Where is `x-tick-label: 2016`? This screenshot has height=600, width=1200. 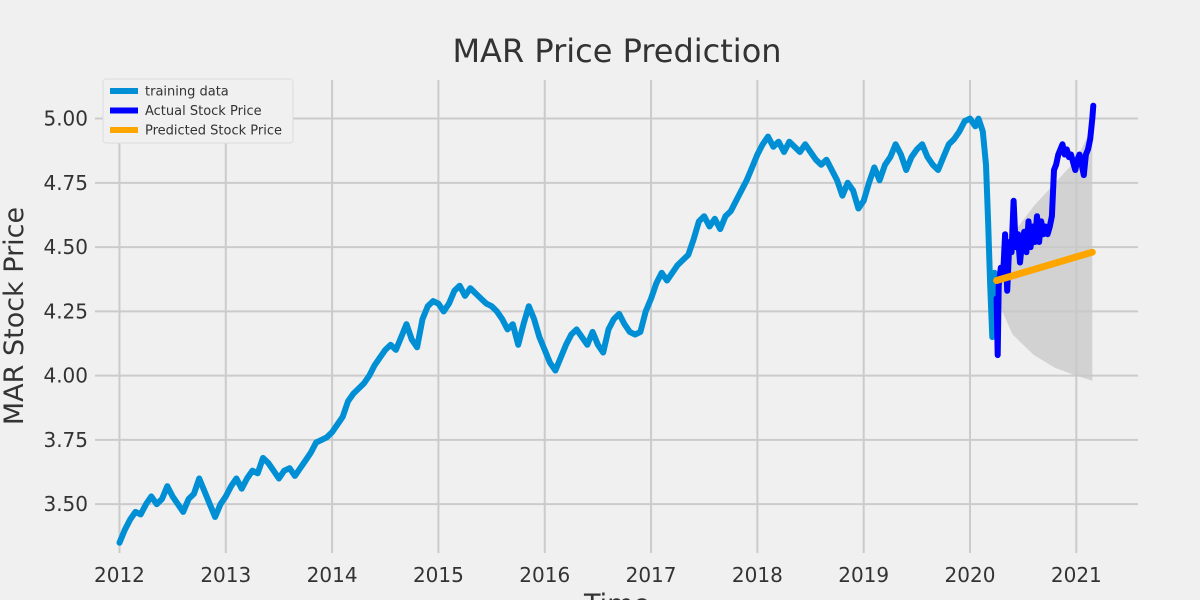
x-tick-label: 2016 is located at coordinates (544, 575).